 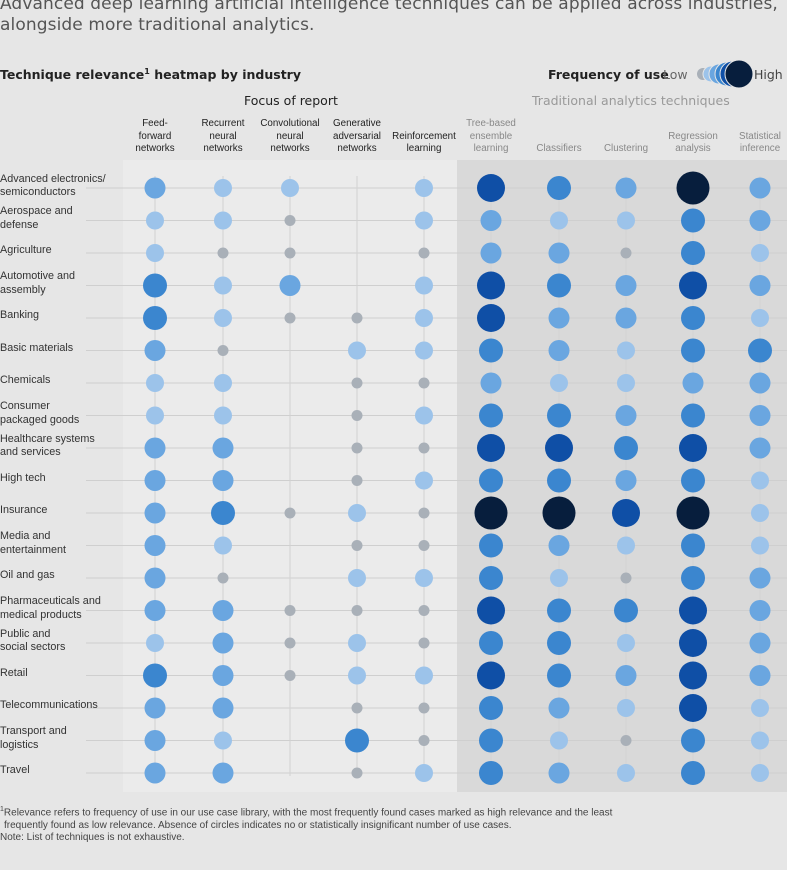 I want to click on chart-subtitle: Technique relevance1 heatmap by industry, so click(x=150, y=74).